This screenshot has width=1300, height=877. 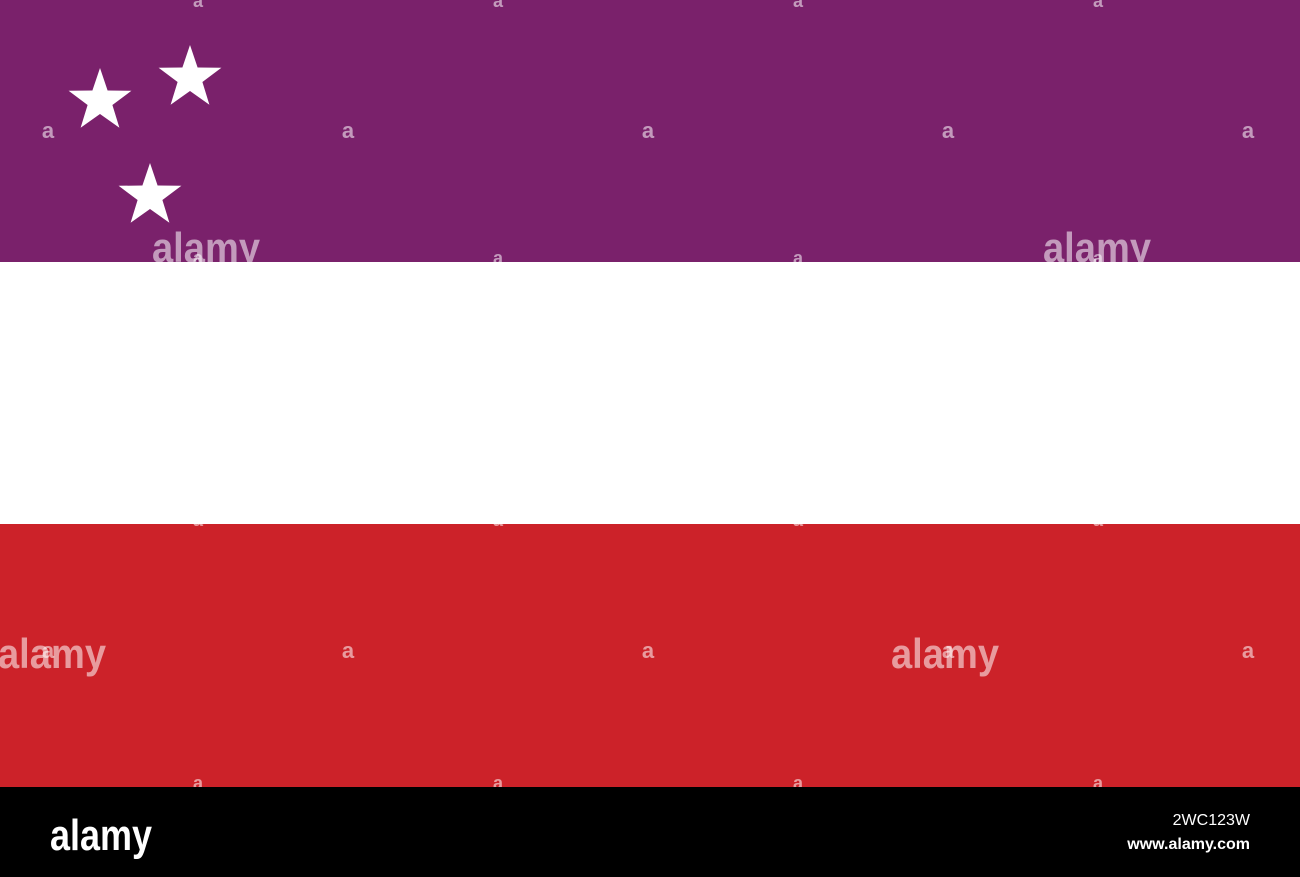 What do you see at coordinates (1188, 844) in the screenshot?
I see `footer-url: www.alamy.com` at bounding box center [1188, 844].